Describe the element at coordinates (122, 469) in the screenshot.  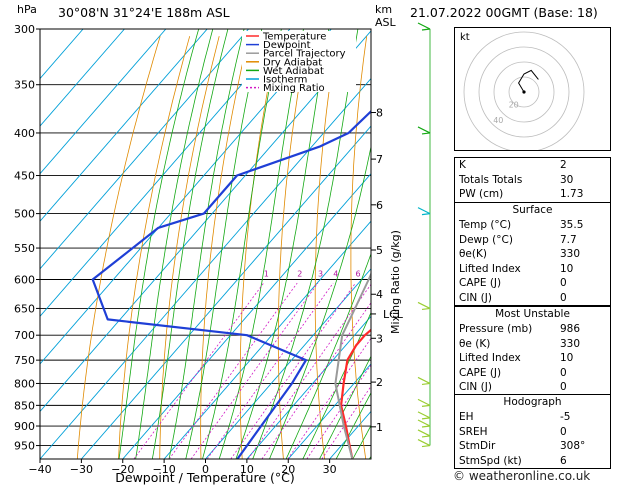
I see `temperature-tick-label: −20` at that location.